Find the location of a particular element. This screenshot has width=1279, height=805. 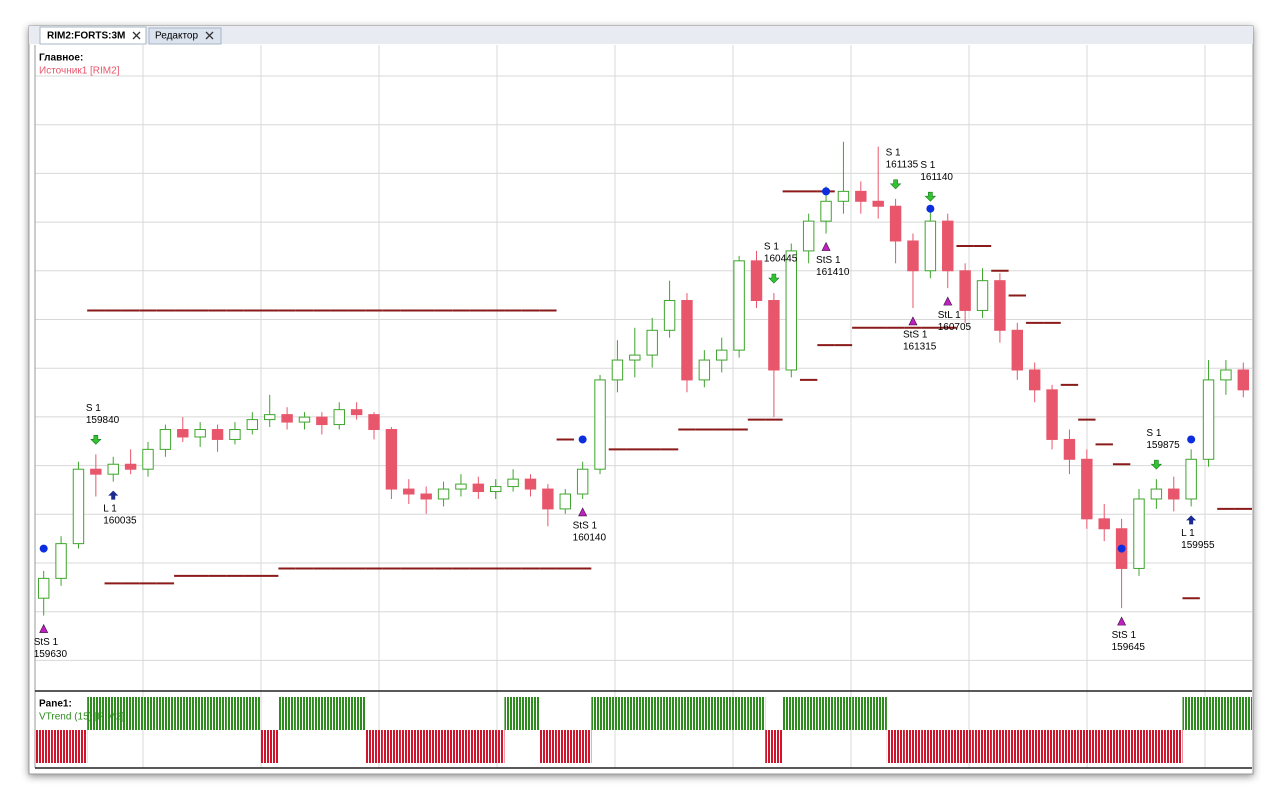

tab-active is located at coordinates (93, 35).